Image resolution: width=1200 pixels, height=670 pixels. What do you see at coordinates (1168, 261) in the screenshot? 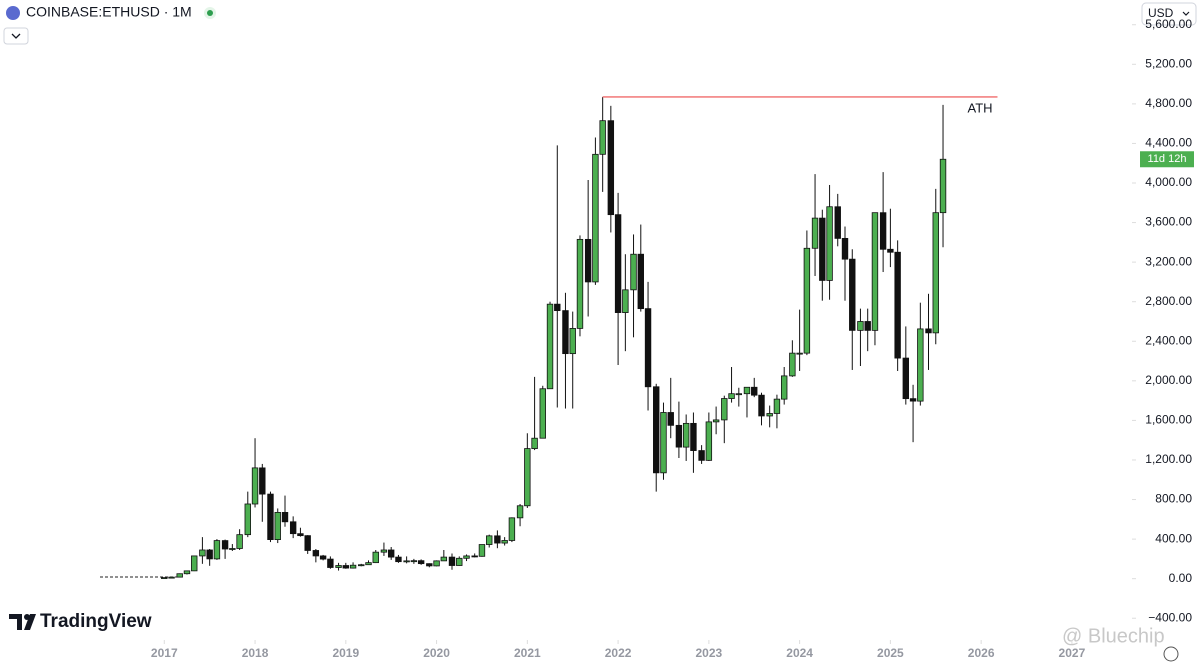
I see `y-tick-label: 3,200.00` at bounding box center [1168, 261].